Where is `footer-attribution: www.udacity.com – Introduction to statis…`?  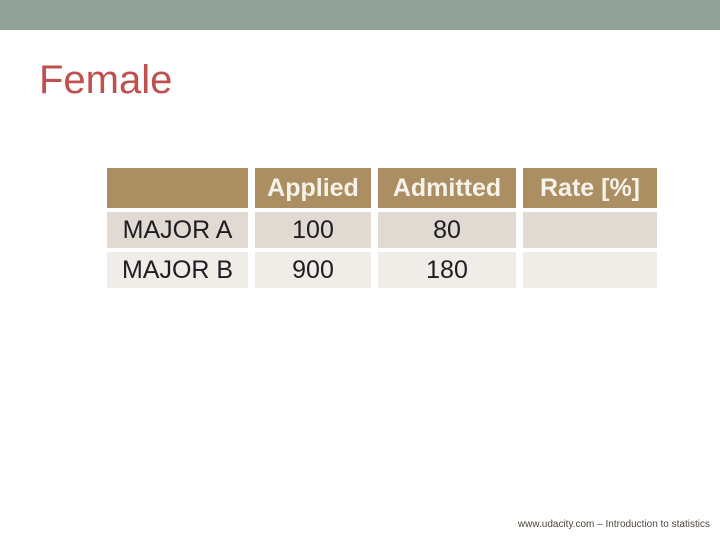 footer-attribution: www.udacity.com – Introduction to statis… is located at coordinates (613, 524).